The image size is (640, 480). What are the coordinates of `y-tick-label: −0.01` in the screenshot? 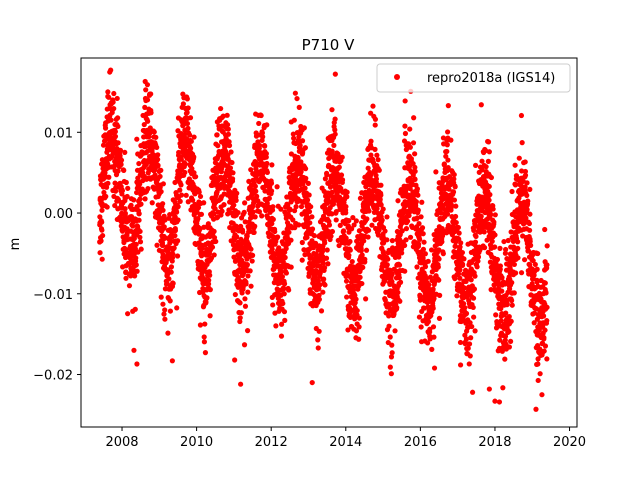 It's located at (53, 295).